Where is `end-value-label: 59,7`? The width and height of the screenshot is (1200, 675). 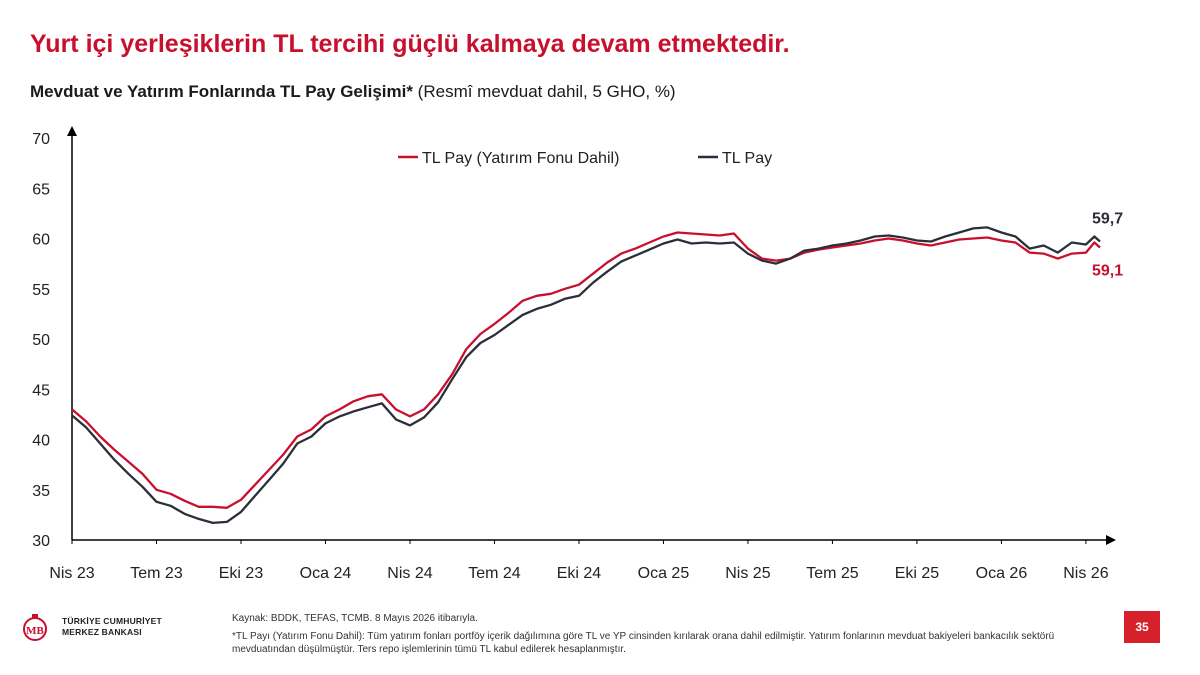 end-value-label: 59,7 is located at coordinates (1107, 219).